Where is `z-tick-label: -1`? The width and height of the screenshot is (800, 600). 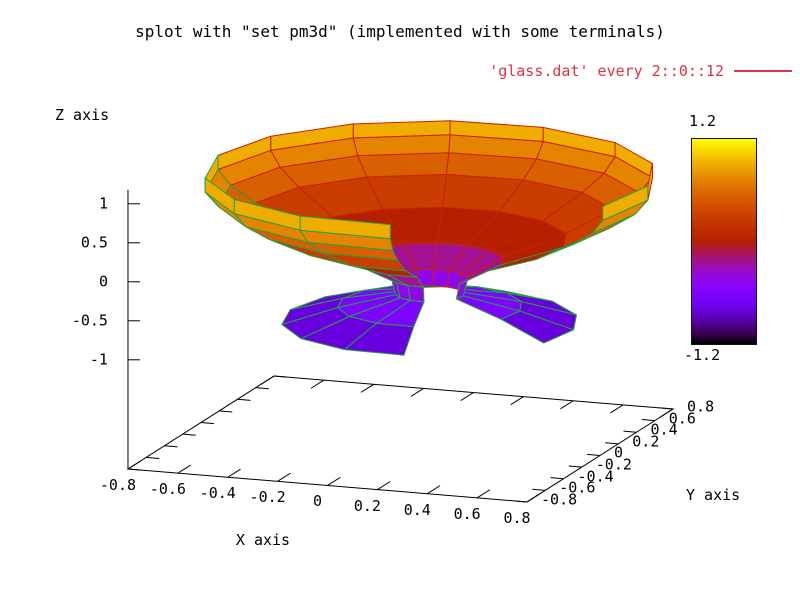 z-tick-label: -1 is located at coordinates (98, 359).